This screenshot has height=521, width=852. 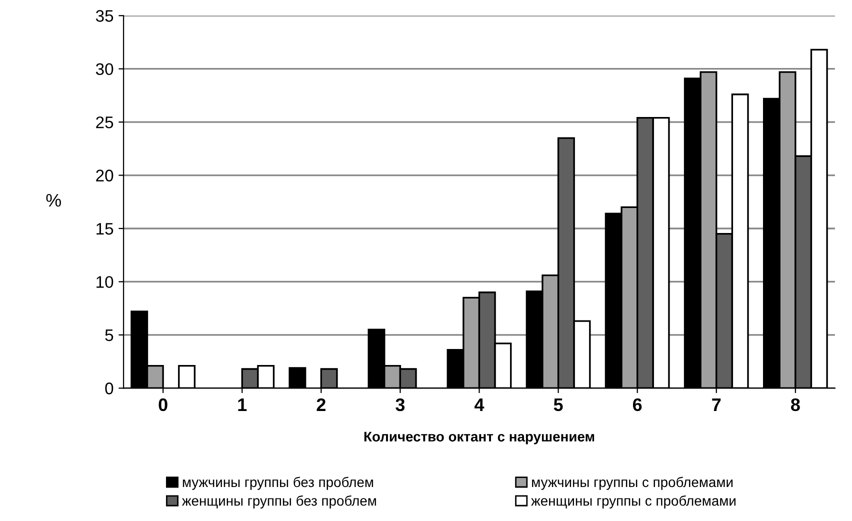 What do you see at coordinates (105, 229) in the screenshot?
I see `y-tick-label: 15` at bounding box center [105, 229].